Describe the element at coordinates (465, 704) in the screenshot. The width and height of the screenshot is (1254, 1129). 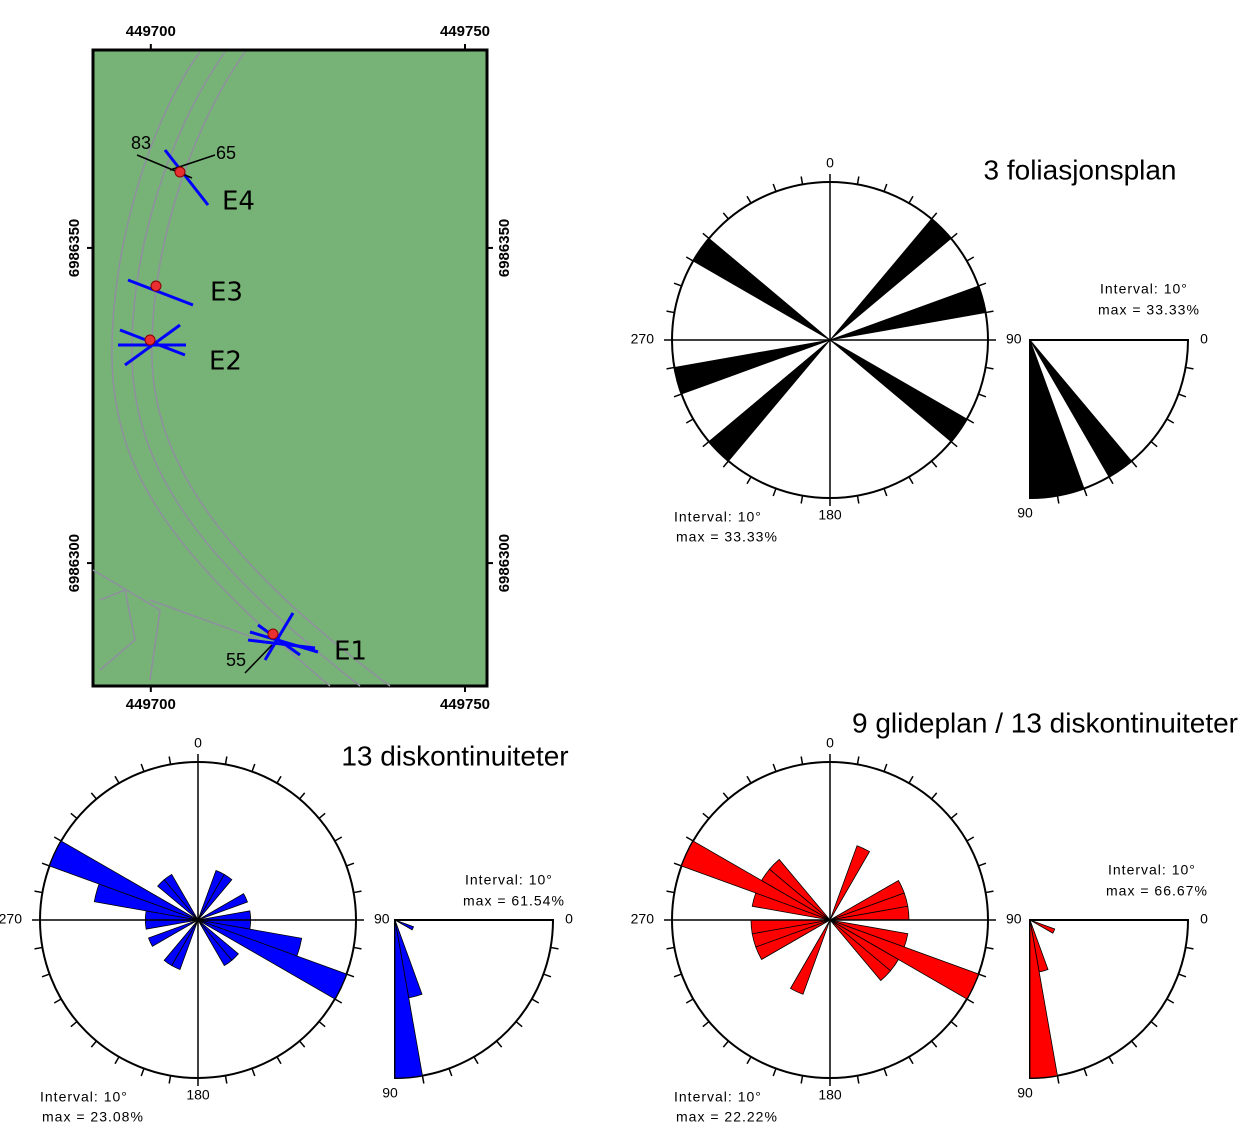
I see `x-coord-label: 449750` at that location.